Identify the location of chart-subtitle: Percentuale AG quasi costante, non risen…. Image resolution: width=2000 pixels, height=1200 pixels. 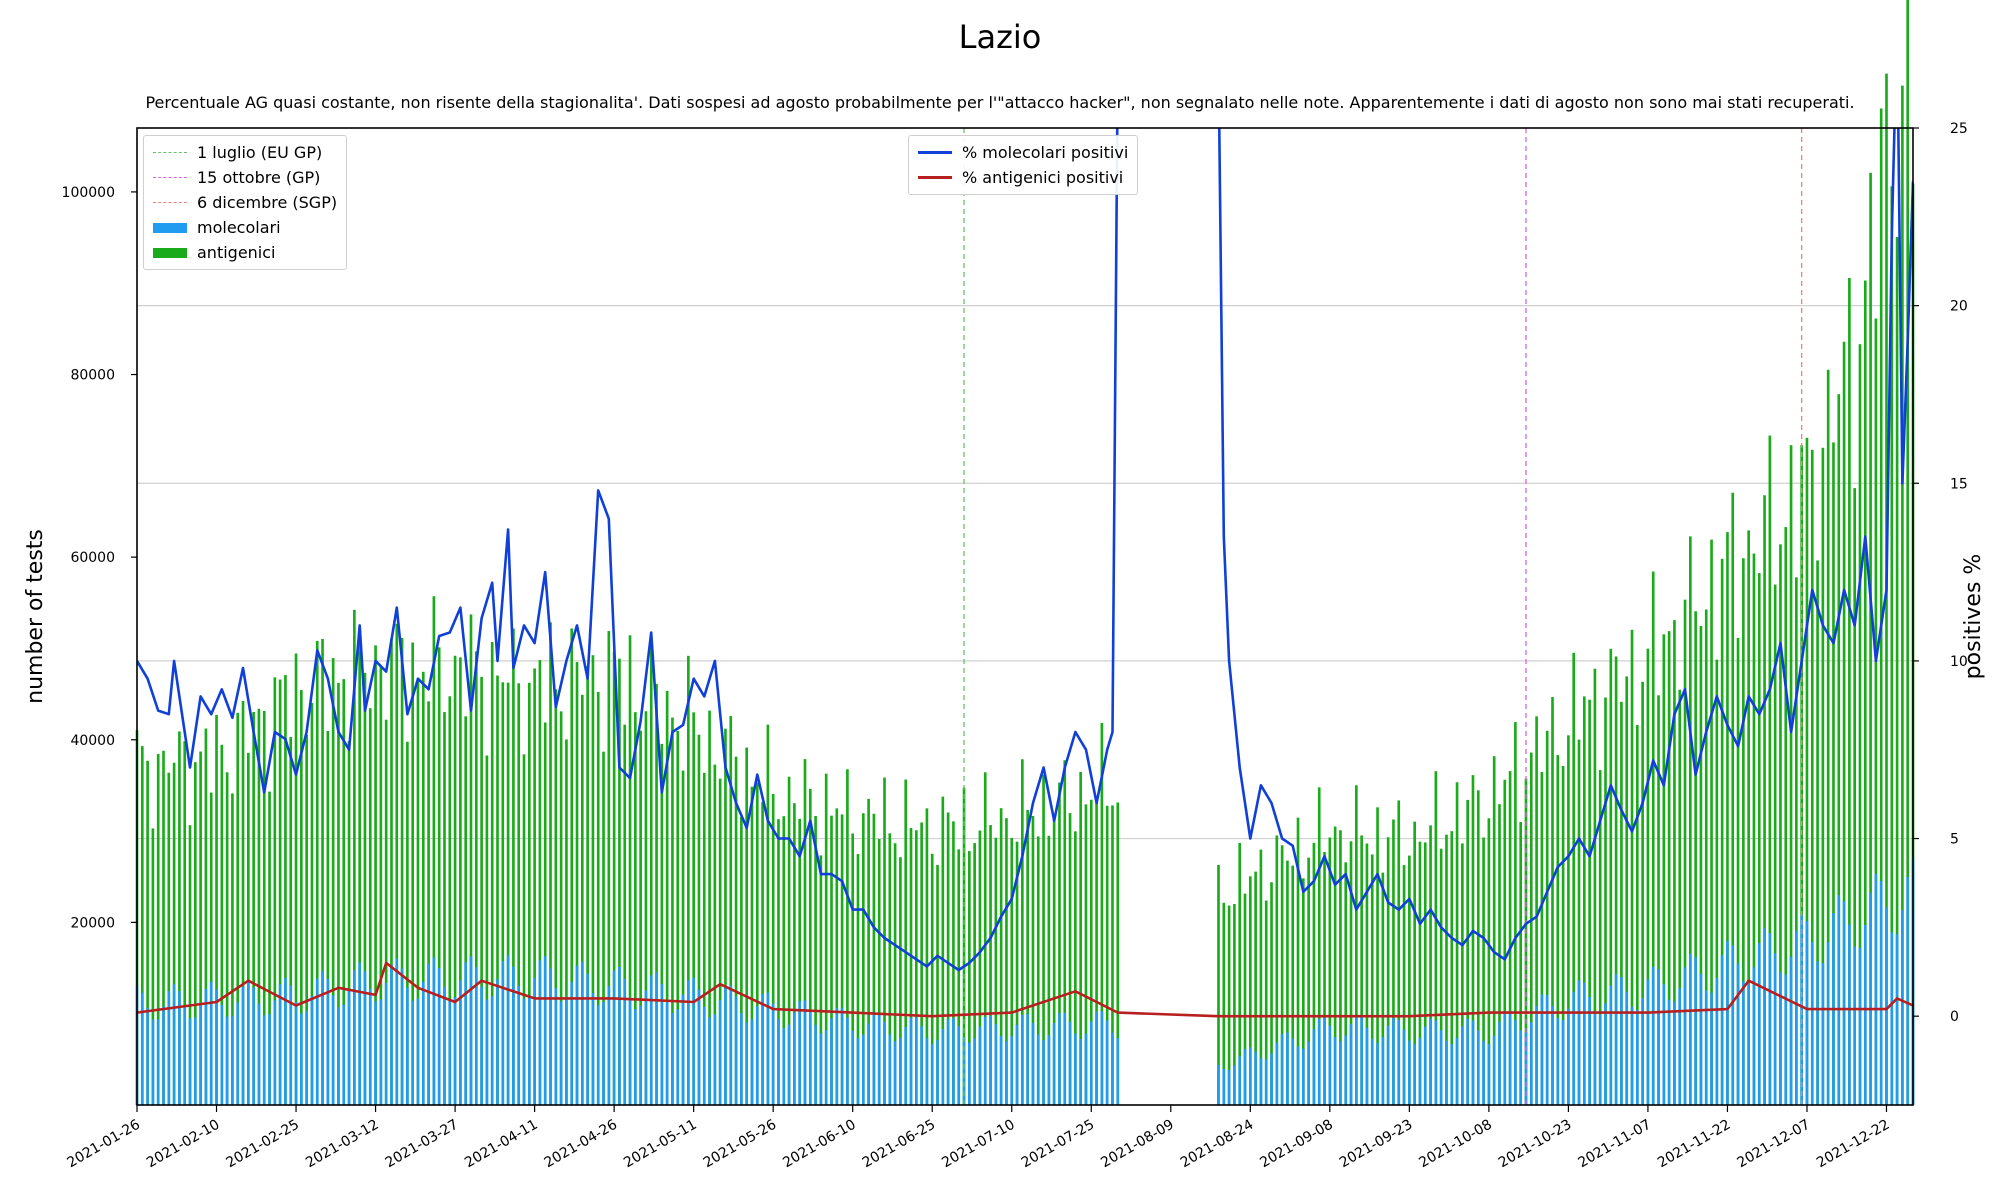
(1000, 102).